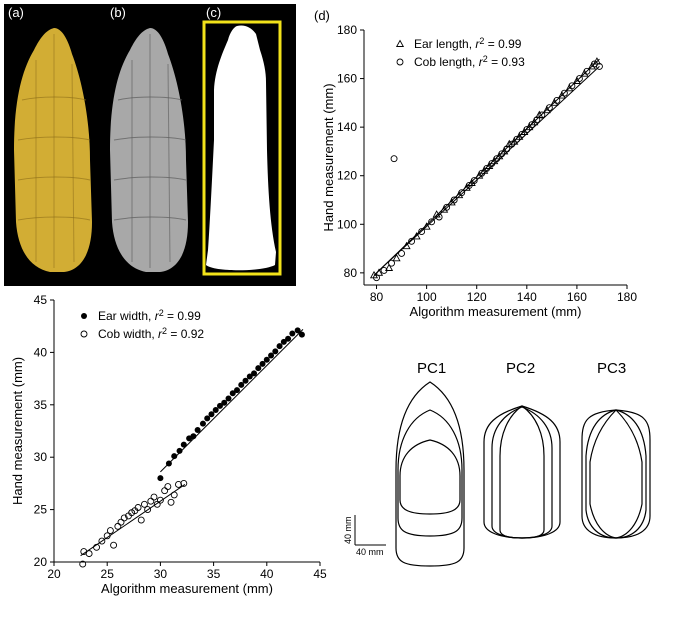 Image resolution: width=674 pixels, height=617 pixels. Describe the element at coordinates (149, 150) in the screenshot. I see `ear-photo-gray` at that location.